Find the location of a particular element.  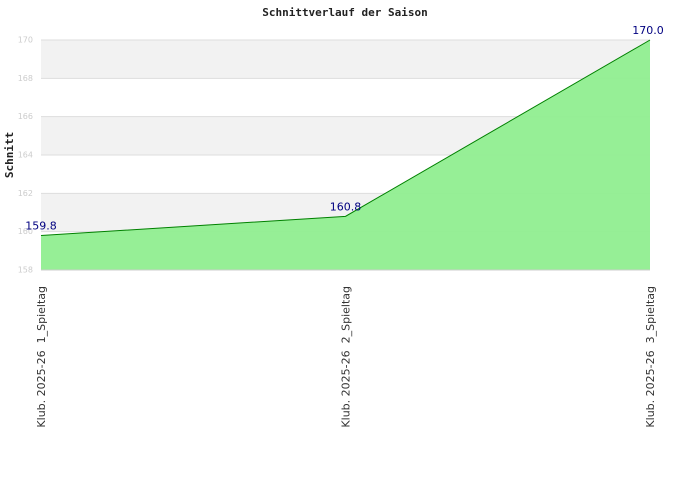

y-tick-label: 166 is located at coordinates (25, 116).